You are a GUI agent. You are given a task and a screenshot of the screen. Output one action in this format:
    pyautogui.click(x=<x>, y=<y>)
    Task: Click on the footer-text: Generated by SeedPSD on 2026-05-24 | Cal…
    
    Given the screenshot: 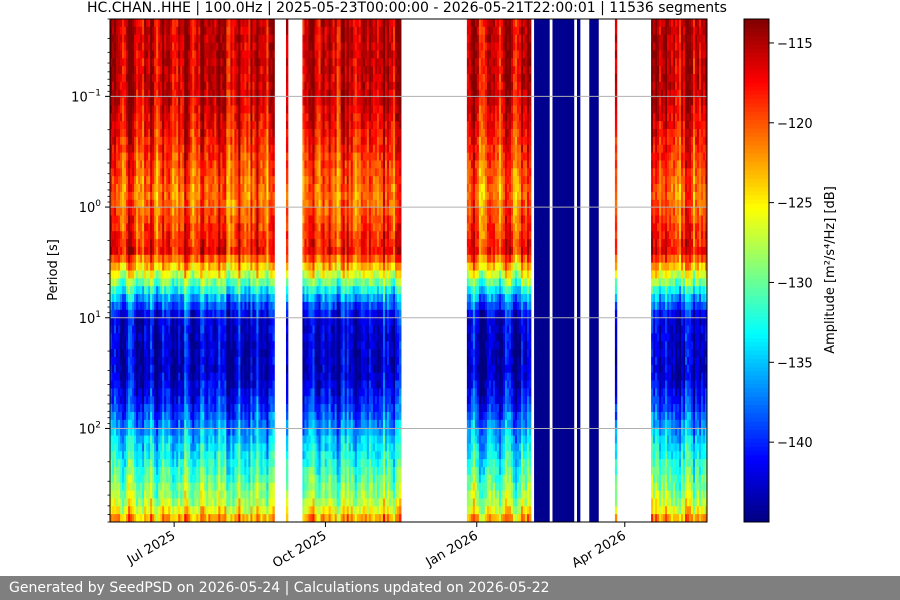 What is the action you would take?
    pyautogui.click(x=279, y=588)
    